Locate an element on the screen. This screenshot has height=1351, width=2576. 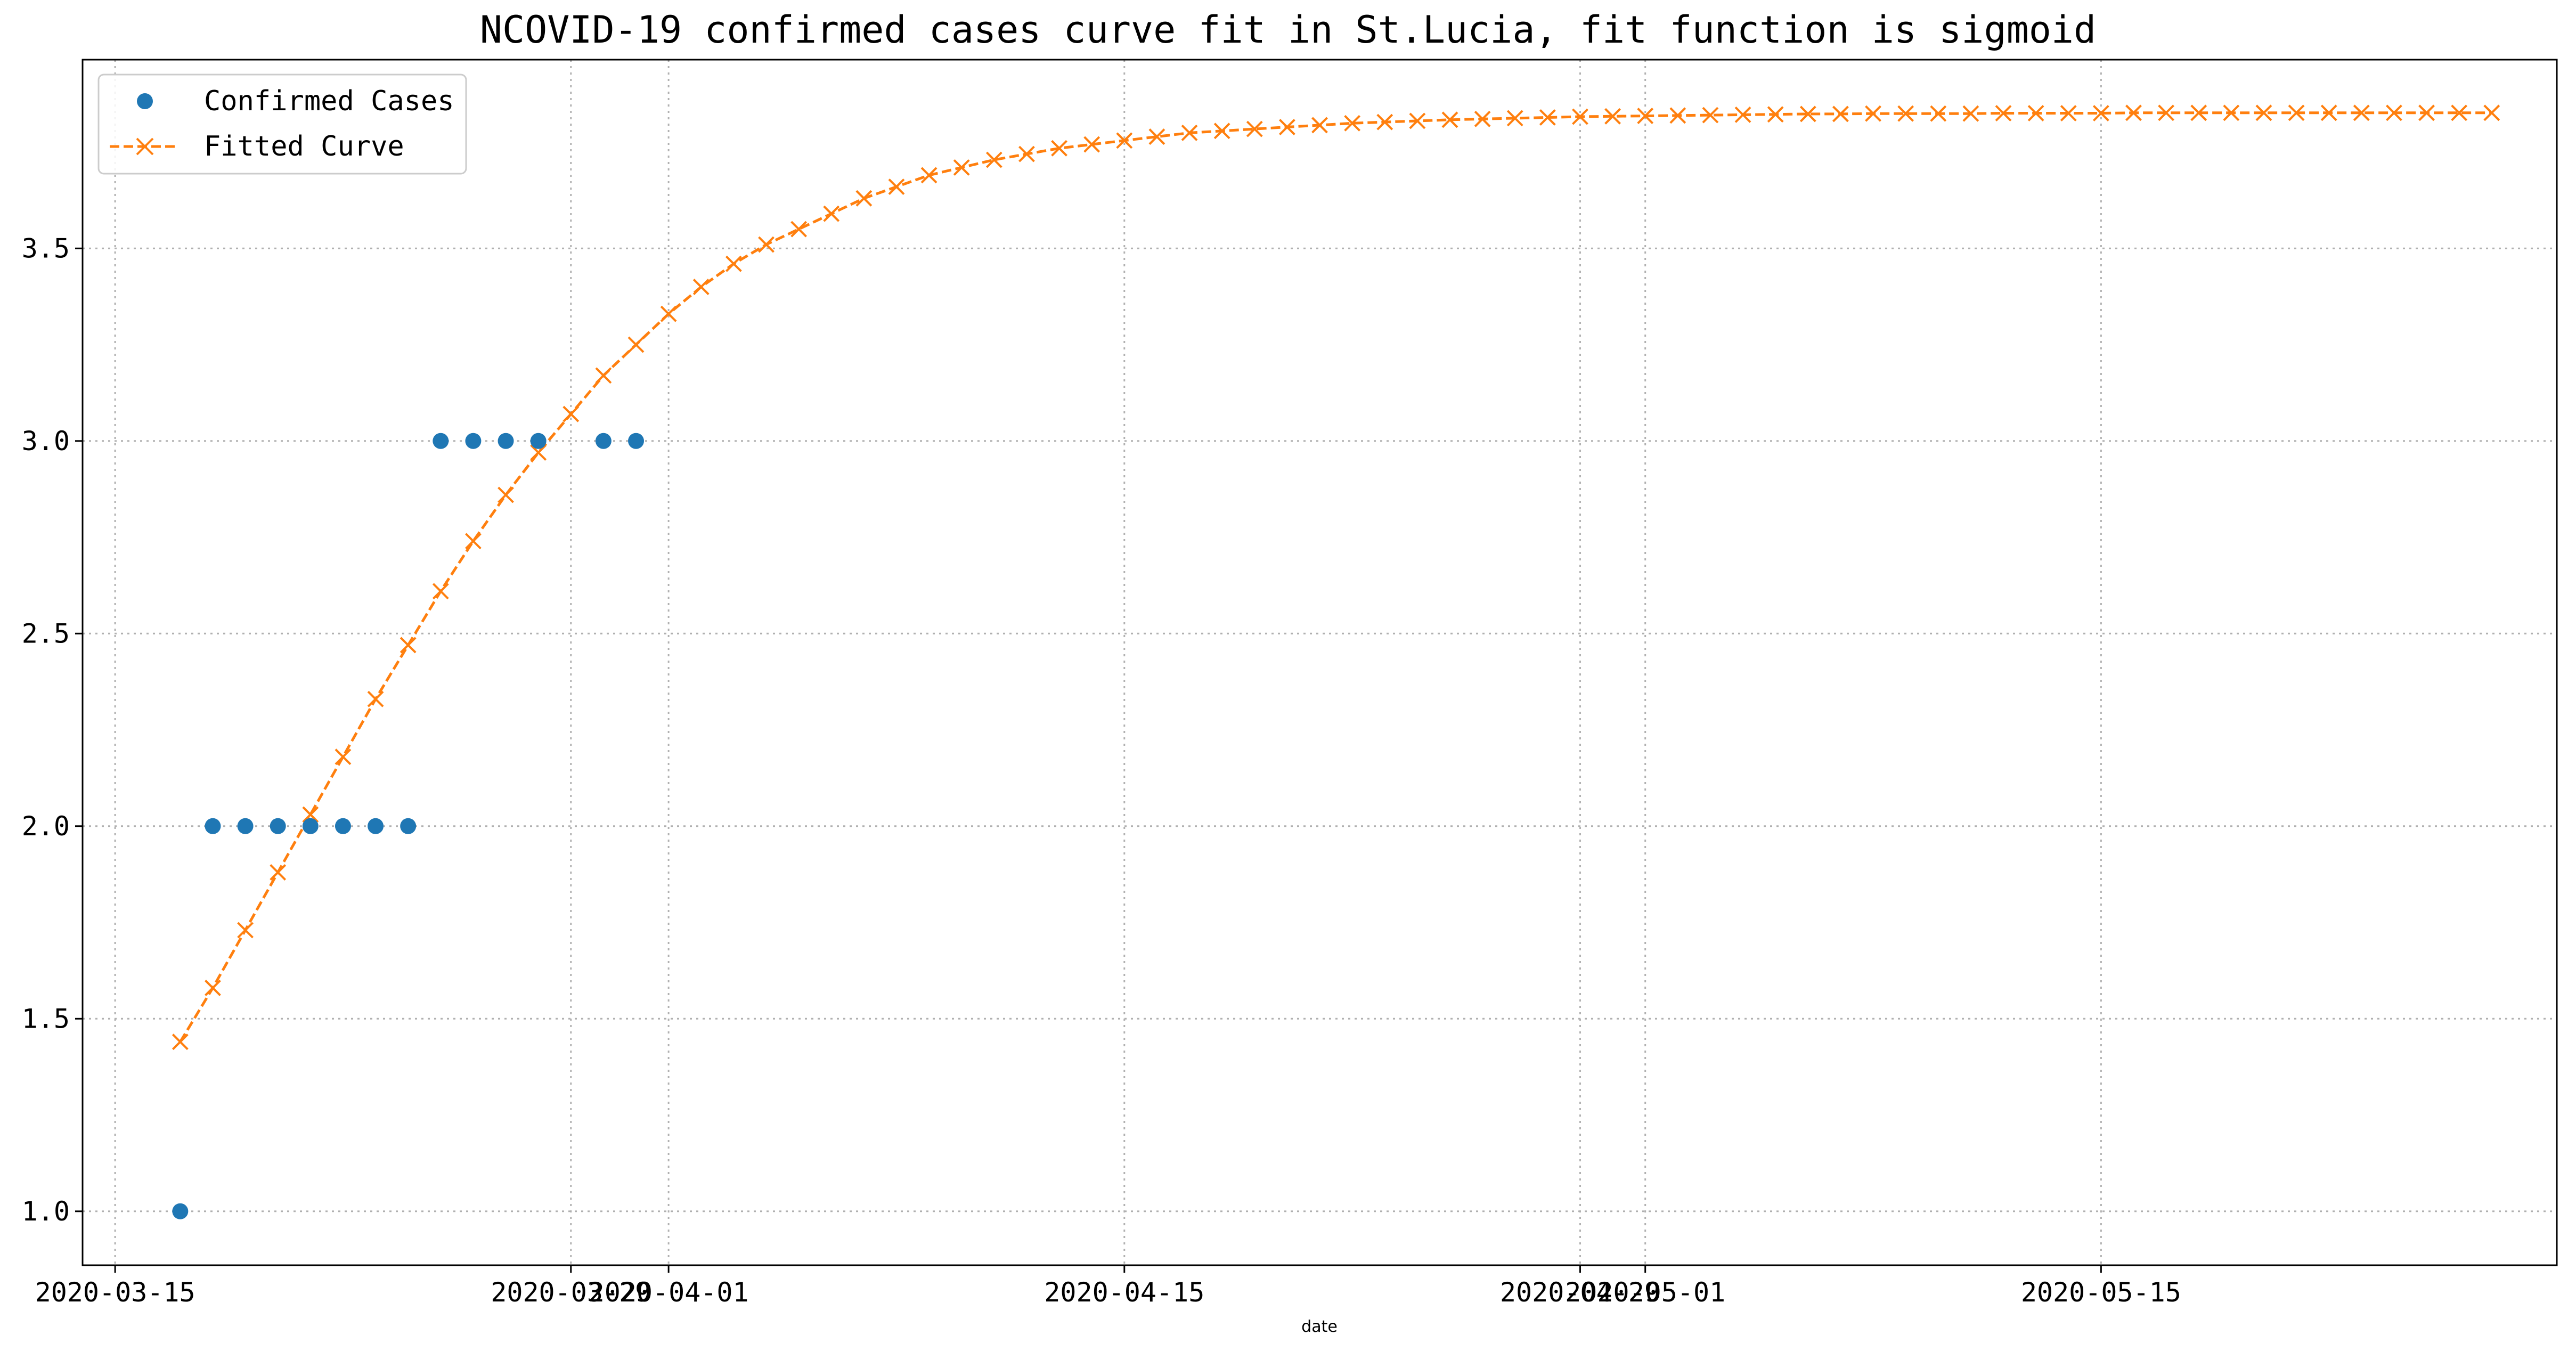
x-tick-label: 2020-04-15 is located at coordinates (1124, 1293).